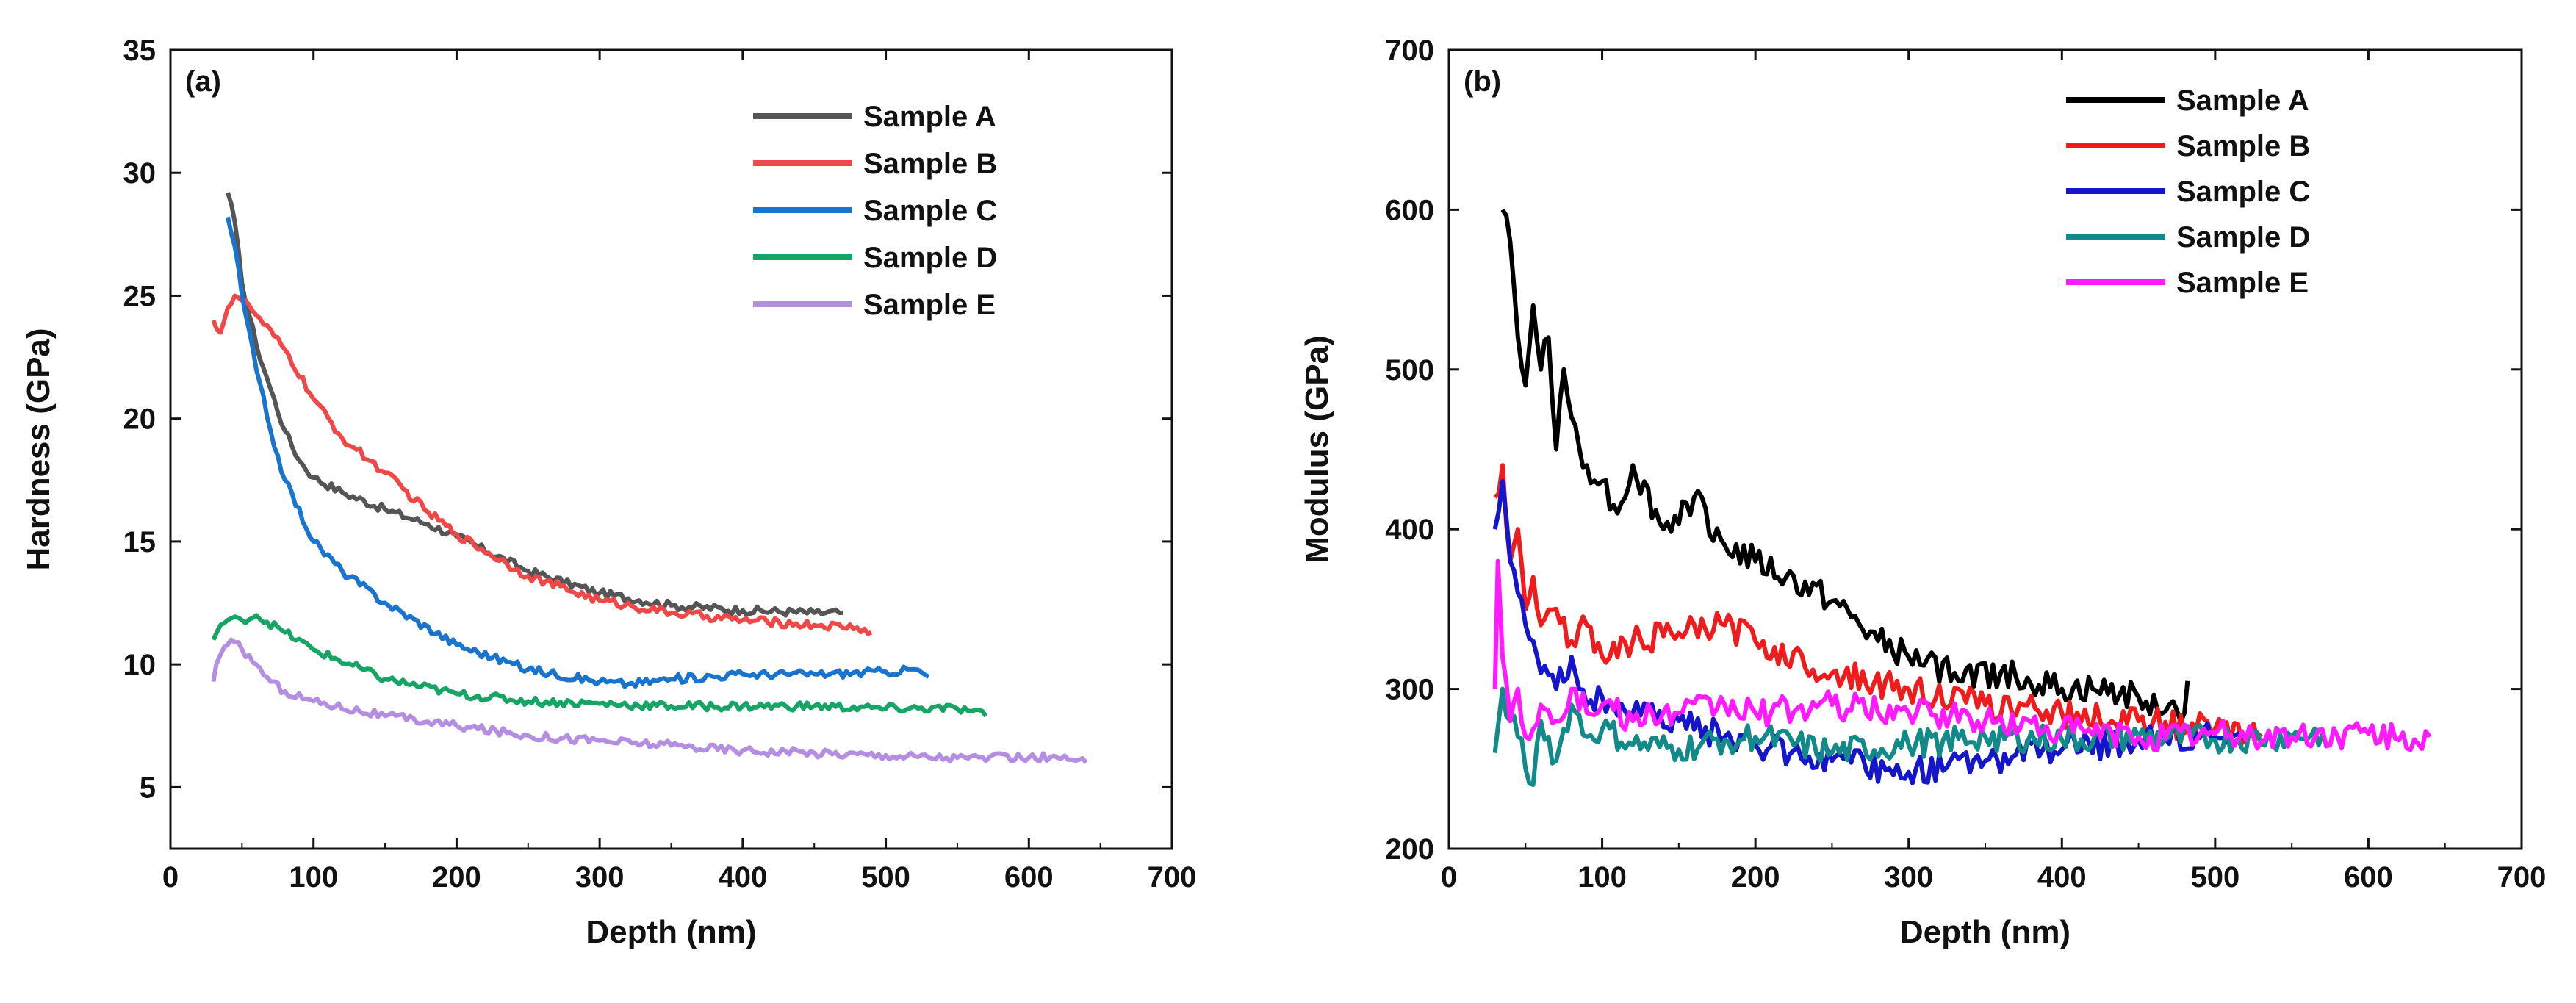 The height and width of the screenshot is (1003, 2576). I want to click on y-tick-label: 15, so click(139, 542).